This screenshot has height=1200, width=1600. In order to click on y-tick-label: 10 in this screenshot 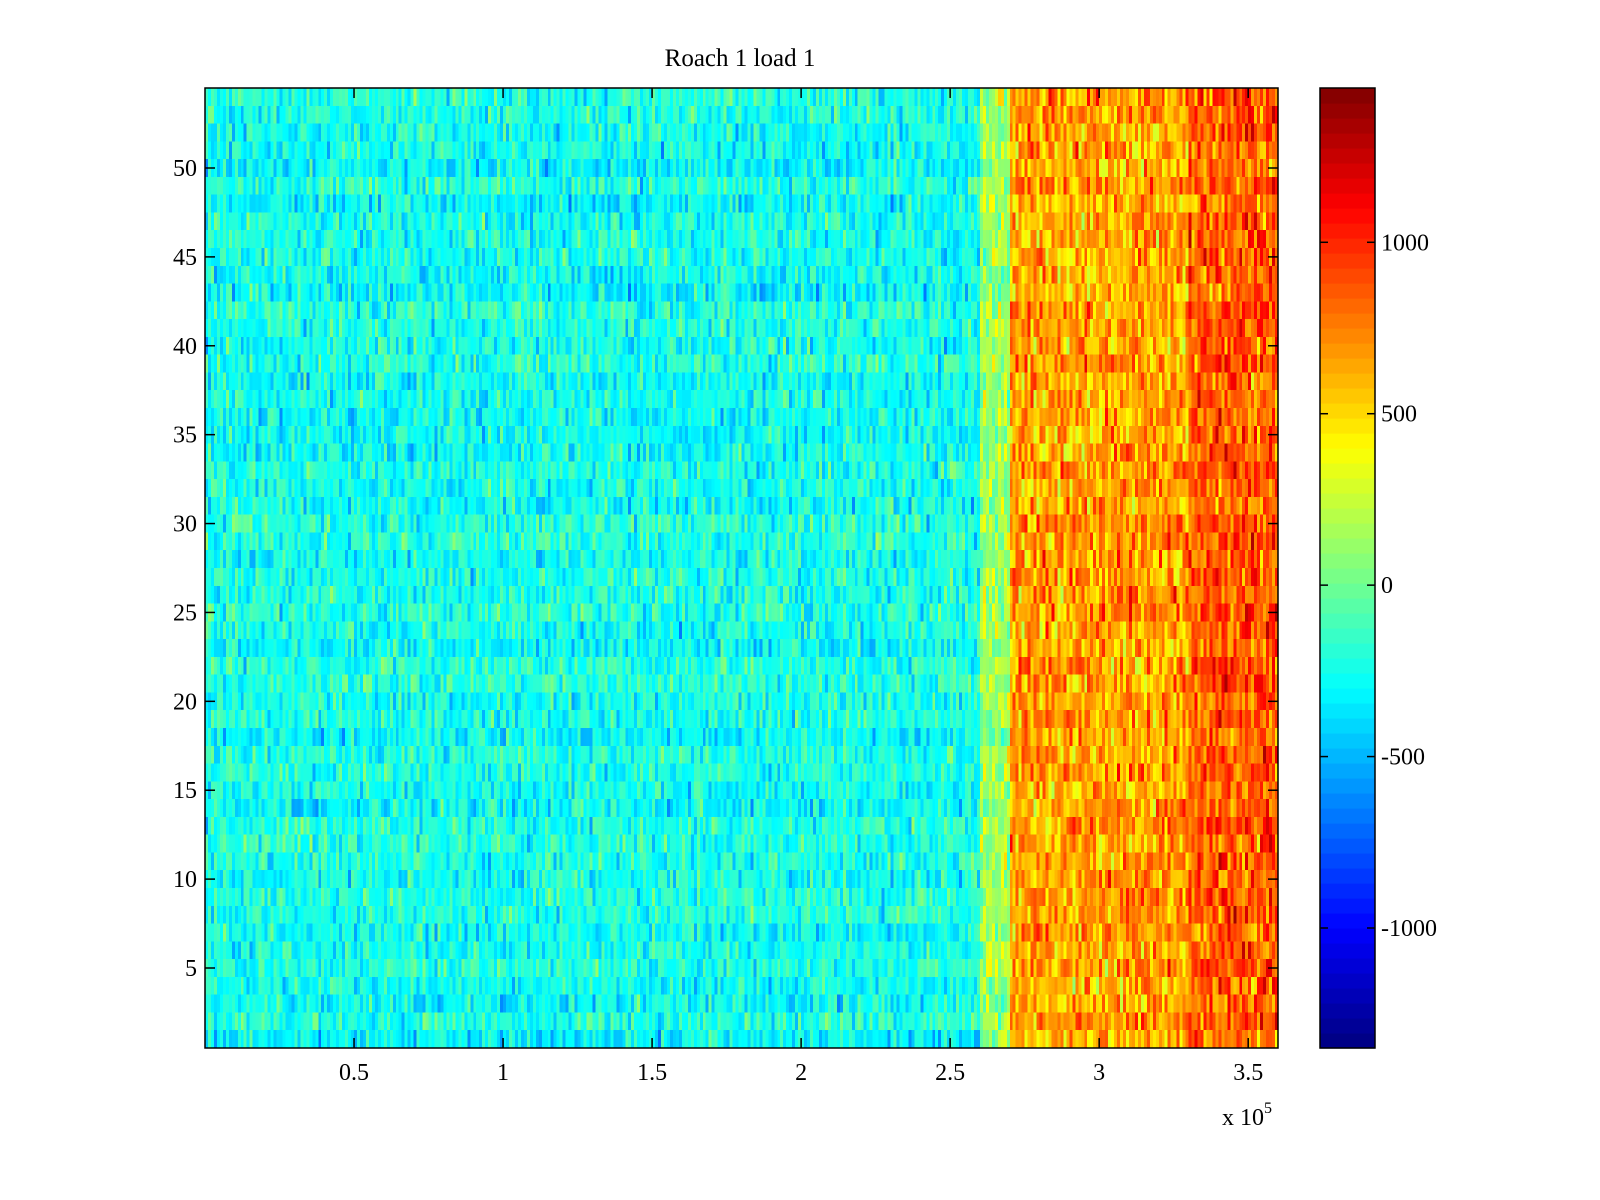, I will do `click(185, 880)`.